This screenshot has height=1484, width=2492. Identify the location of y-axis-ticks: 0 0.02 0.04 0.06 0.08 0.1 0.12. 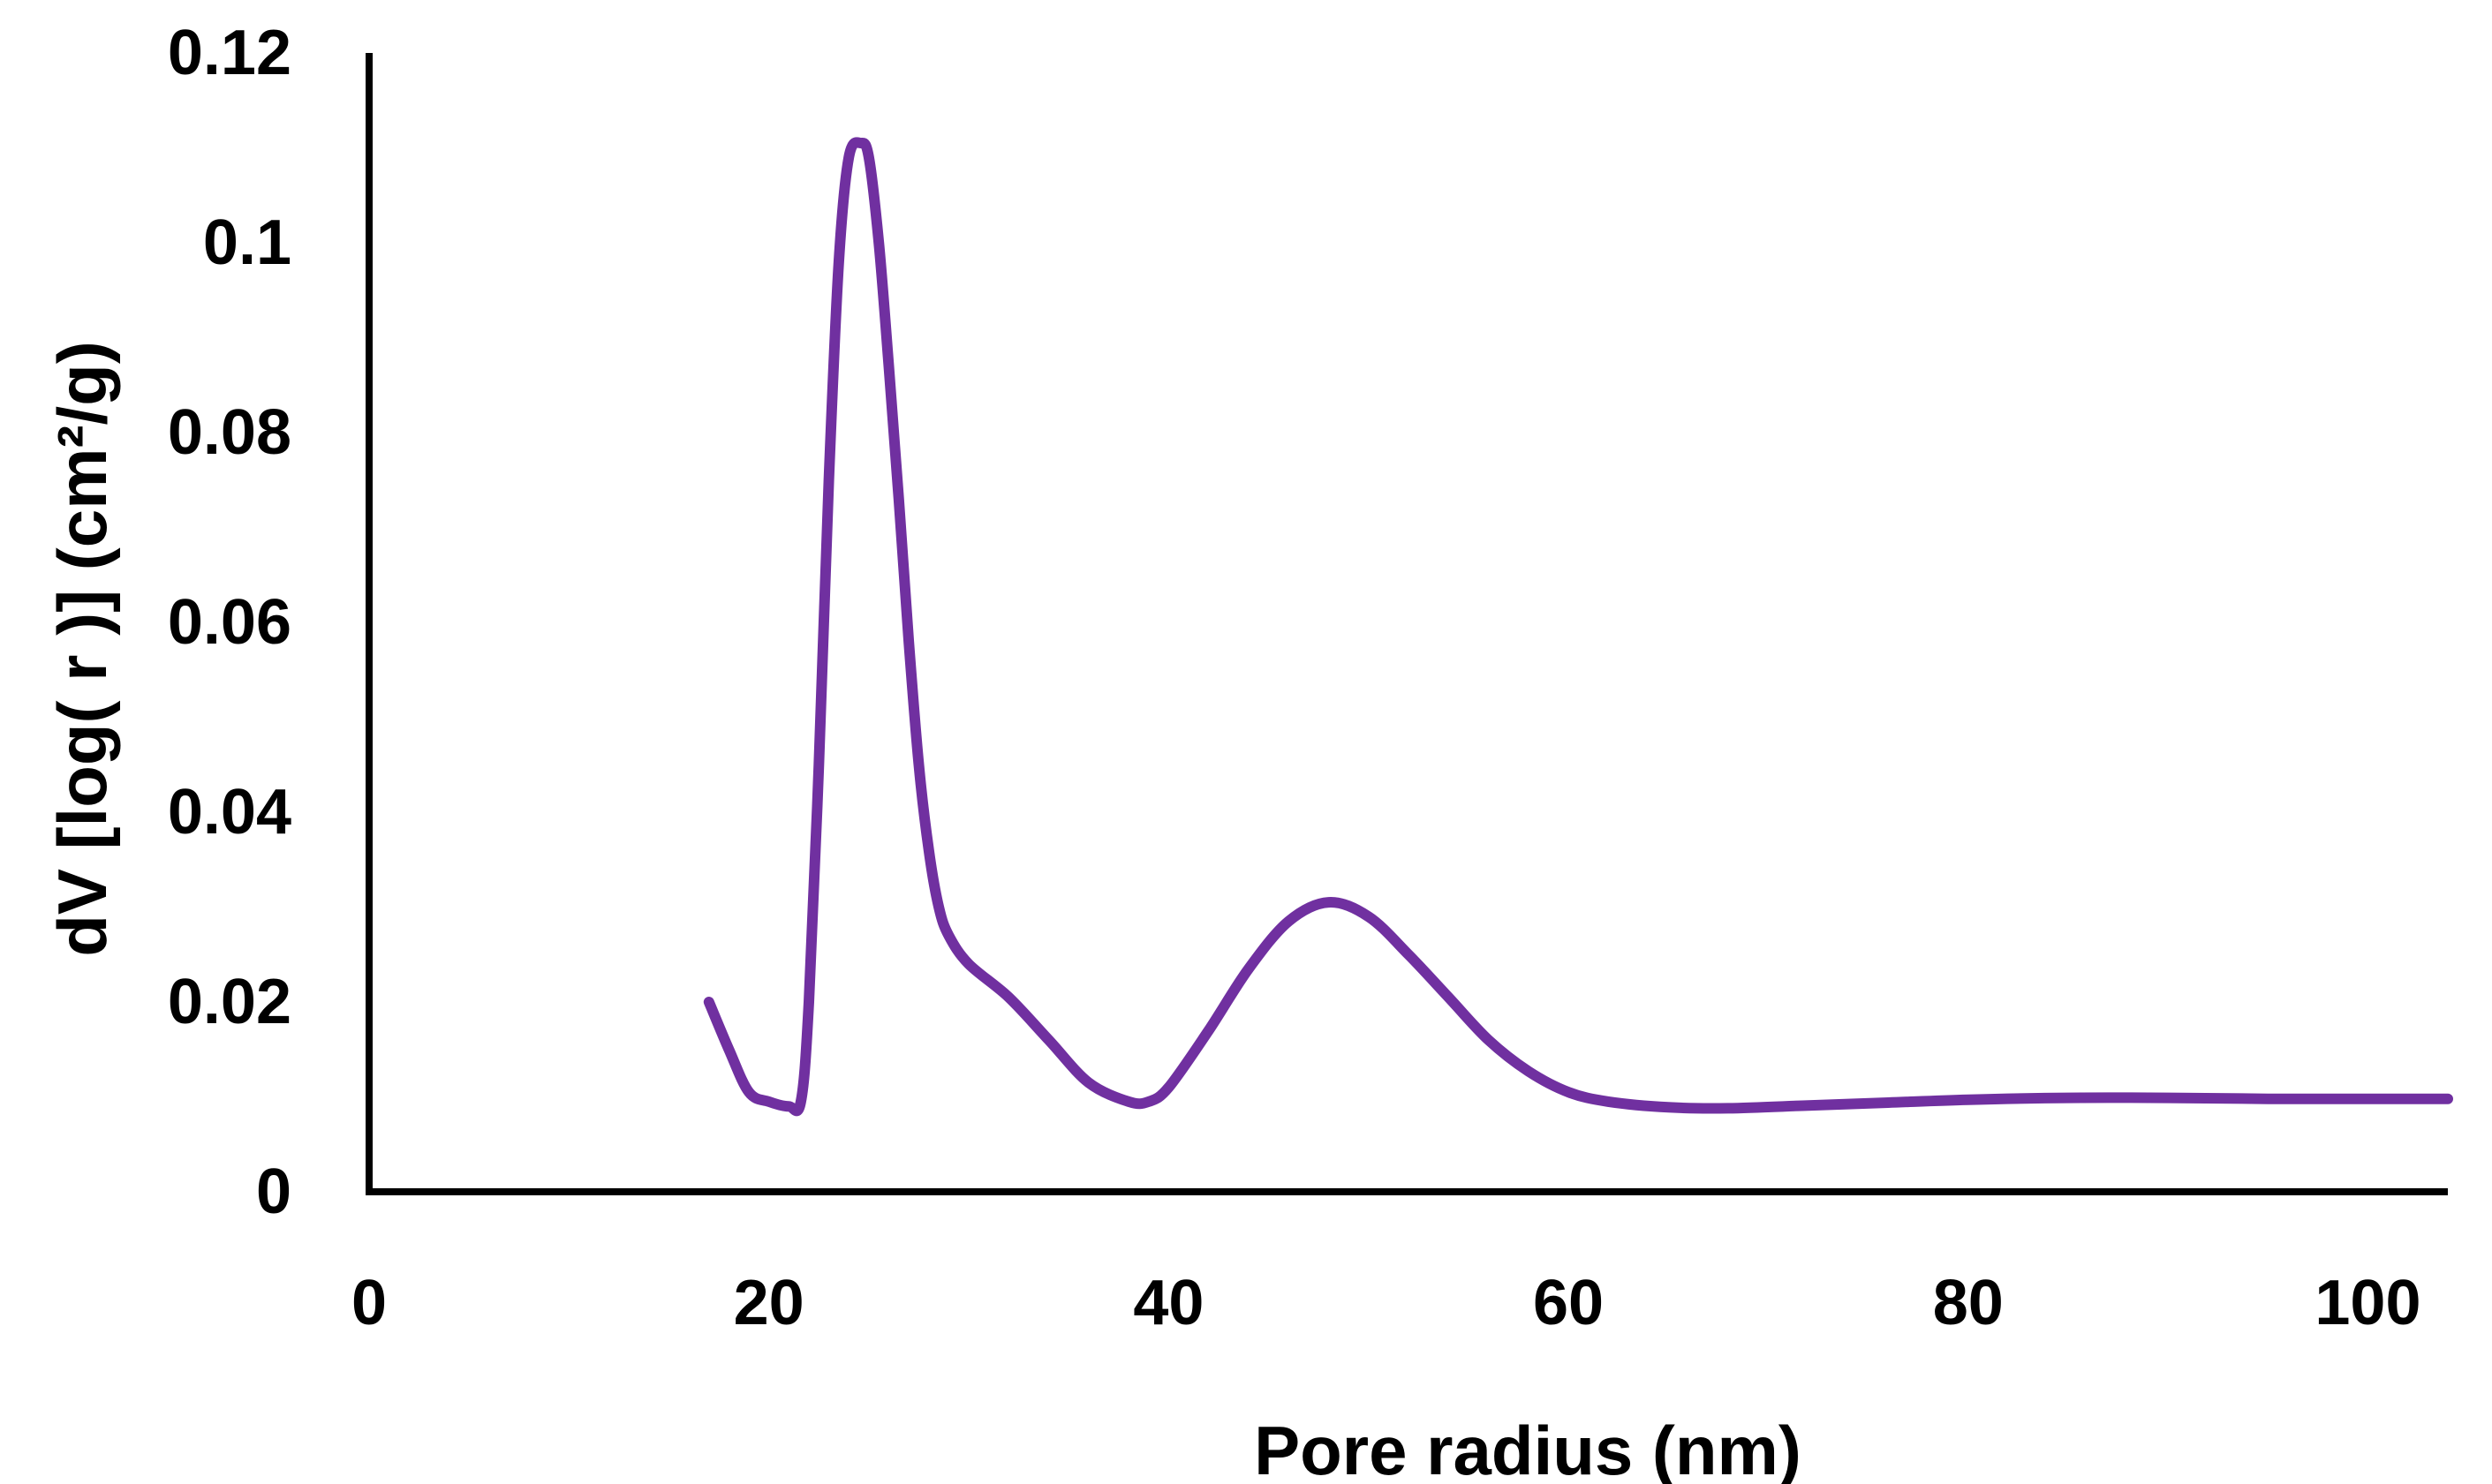
(229, 622).